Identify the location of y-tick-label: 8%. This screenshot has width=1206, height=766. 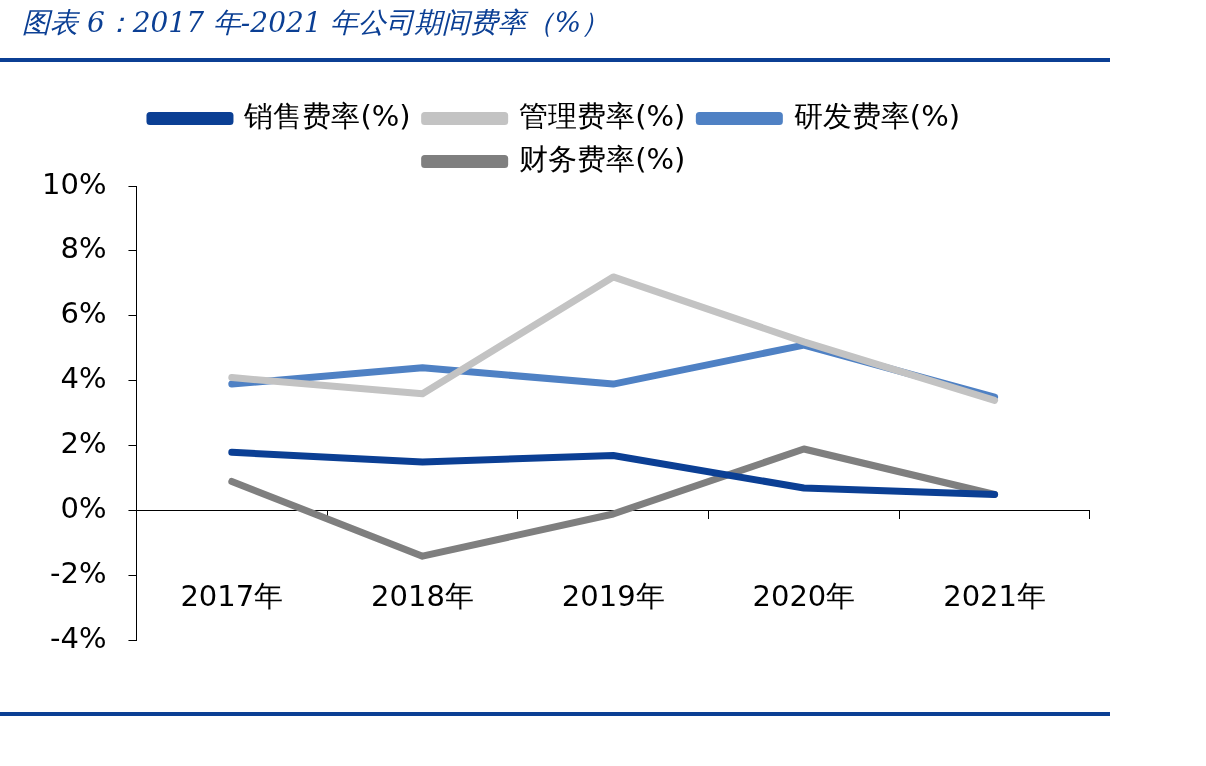
(83, 248).